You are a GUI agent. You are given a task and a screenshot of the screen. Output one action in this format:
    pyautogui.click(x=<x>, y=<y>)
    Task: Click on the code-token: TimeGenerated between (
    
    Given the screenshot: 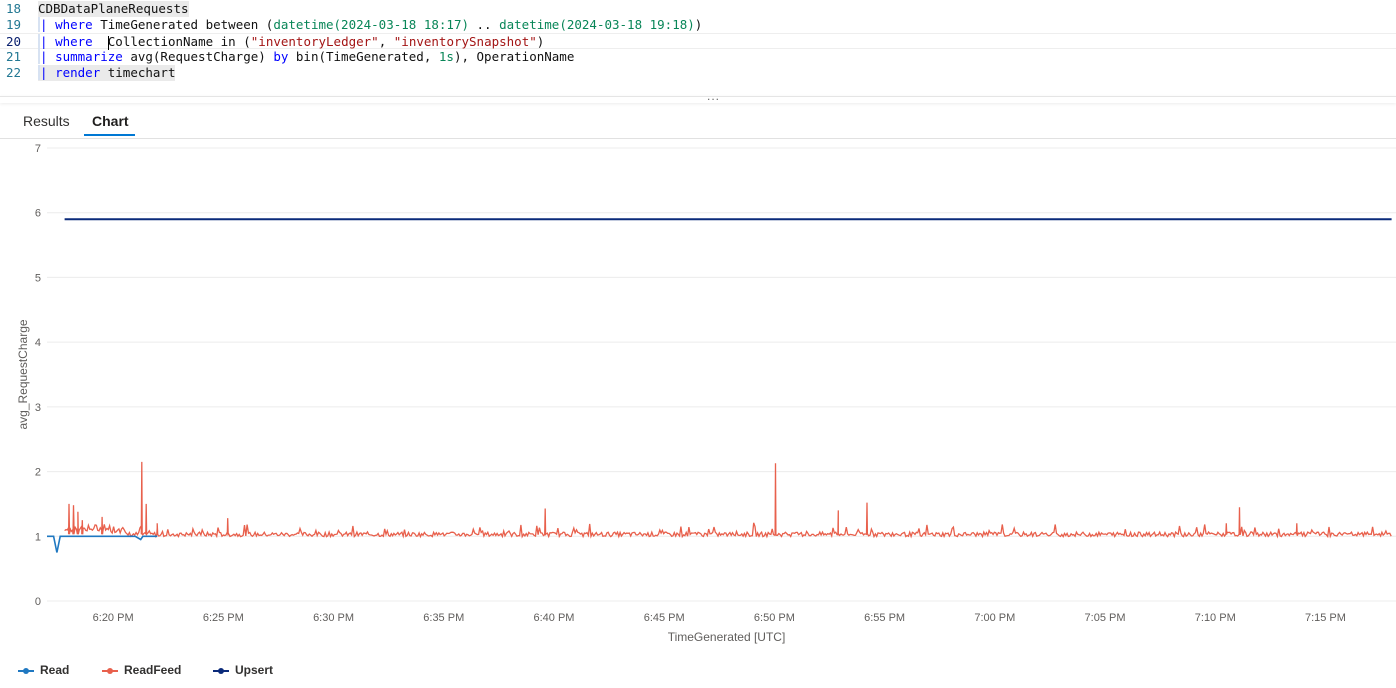 What is the action you would take?
    pyautogui.click(x=183, y=24)
    